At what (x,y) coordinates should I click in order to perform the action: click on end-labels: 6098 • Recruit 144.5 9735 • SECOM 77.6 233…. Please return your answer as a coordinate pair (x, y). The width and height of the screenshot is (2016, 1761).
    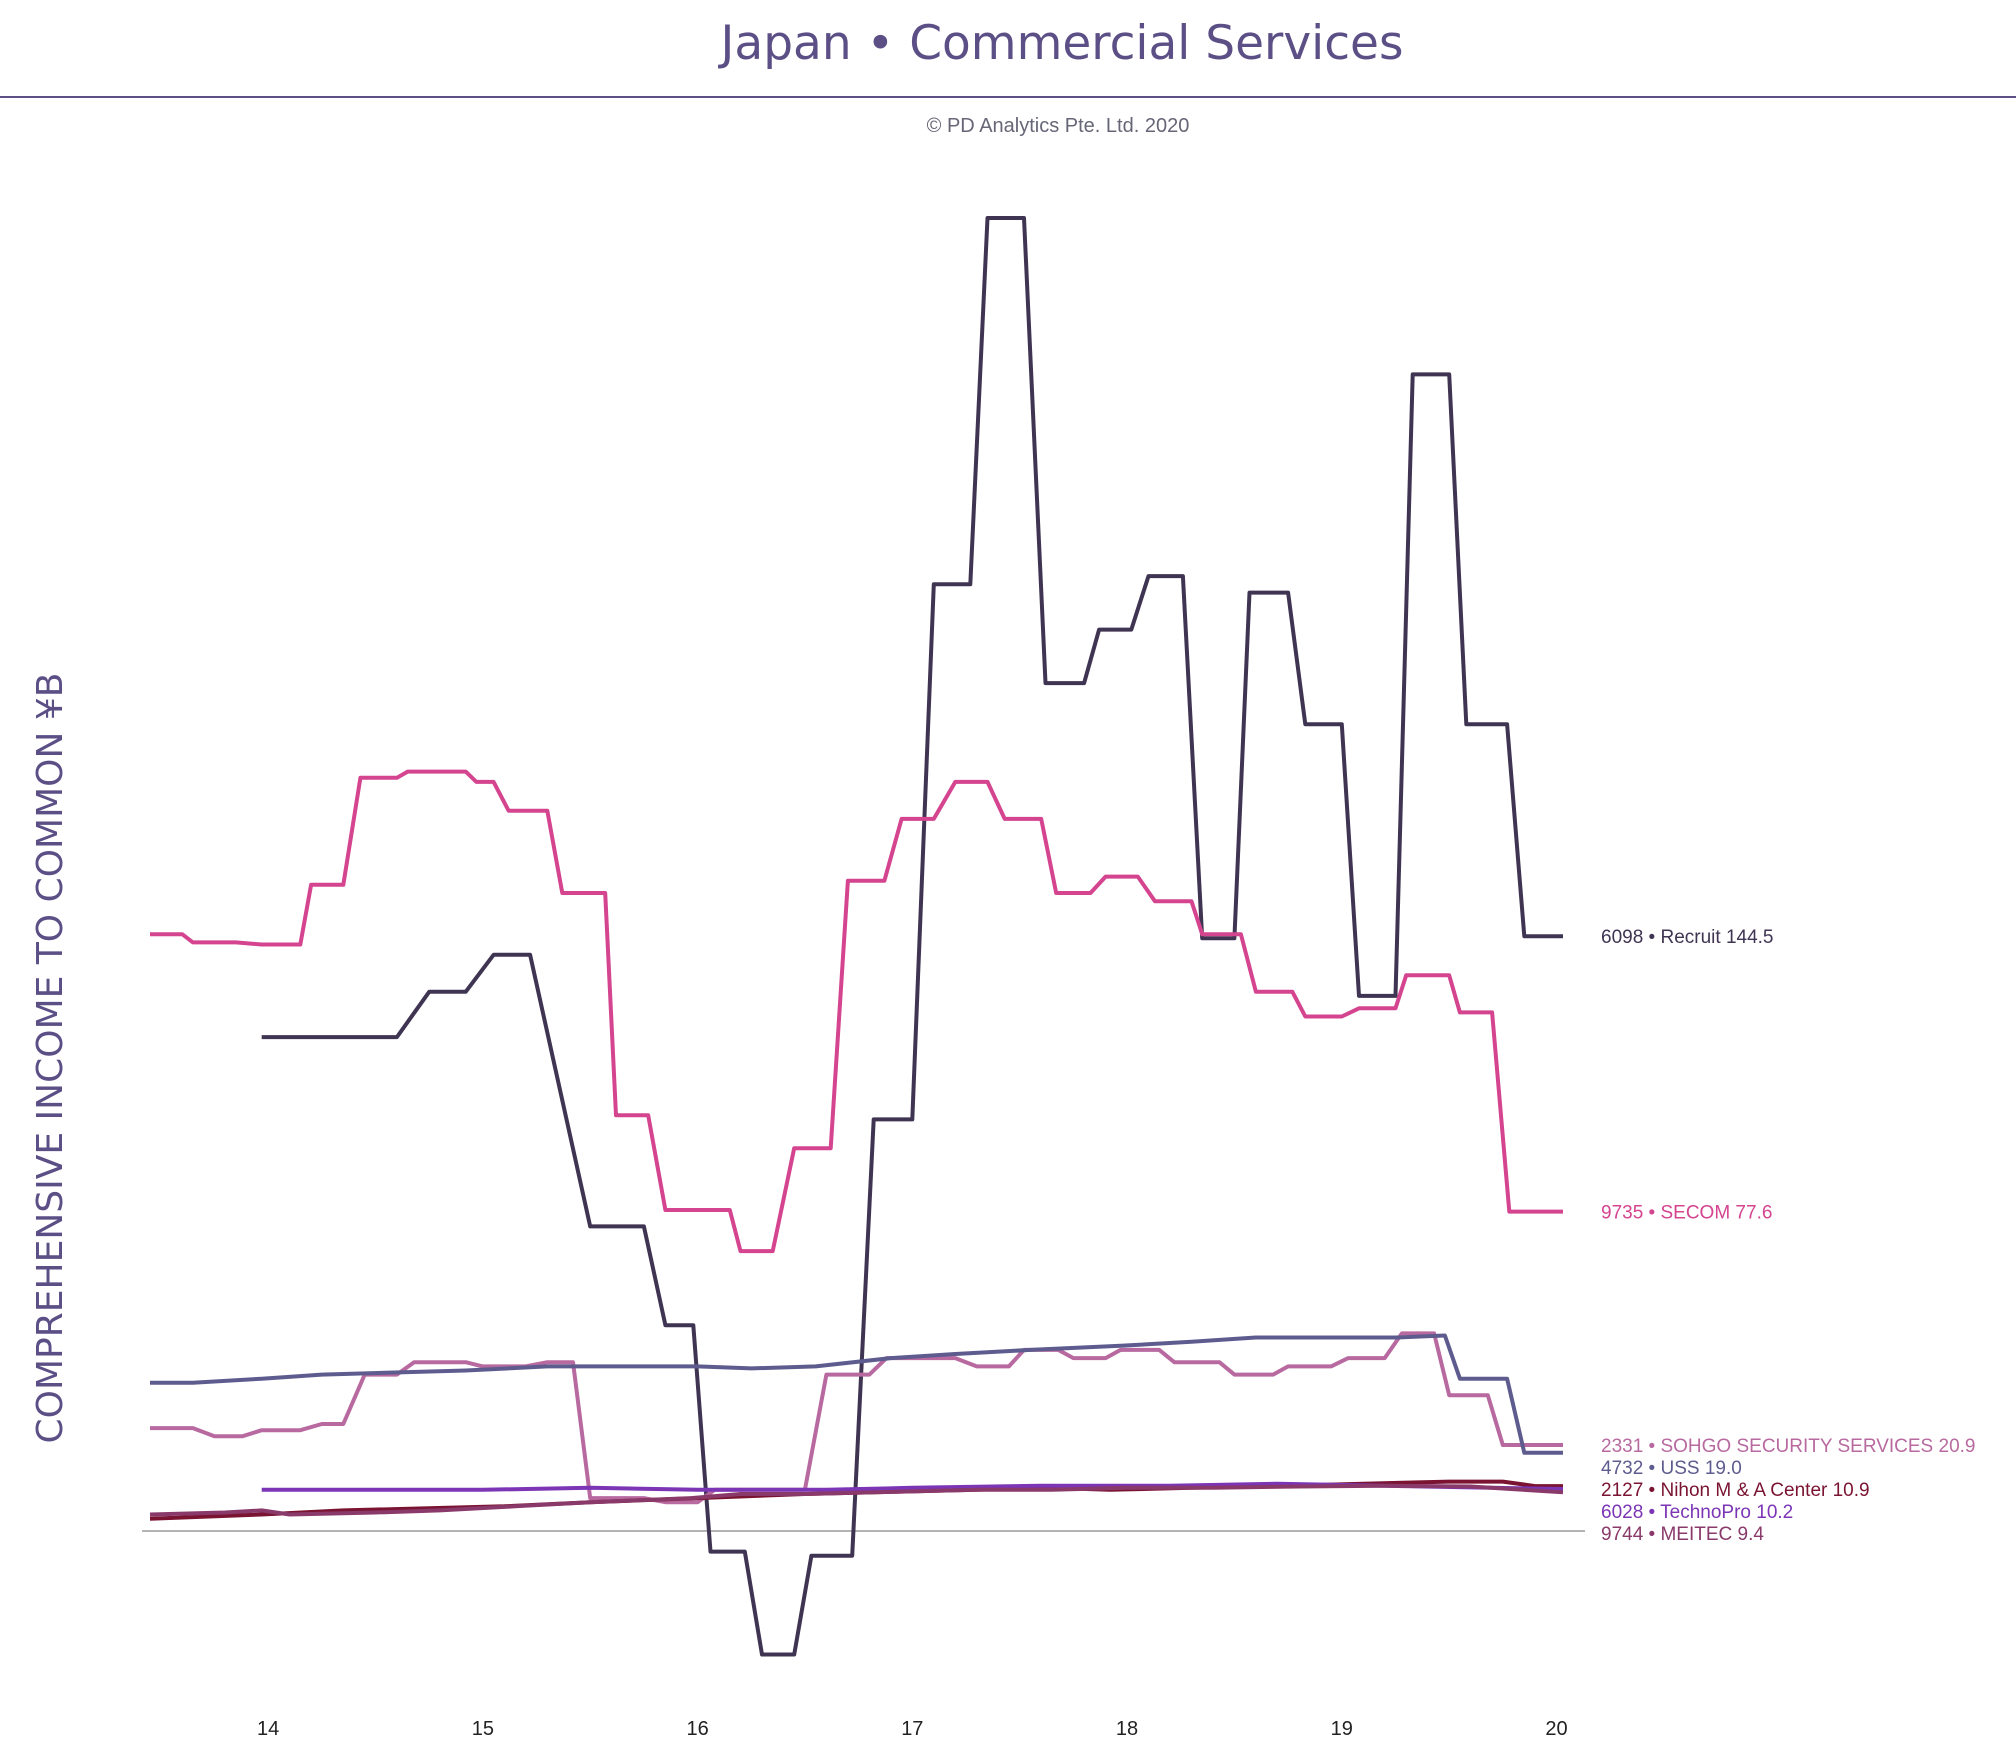
    Looking at the image, I should click on (1788, 1236).